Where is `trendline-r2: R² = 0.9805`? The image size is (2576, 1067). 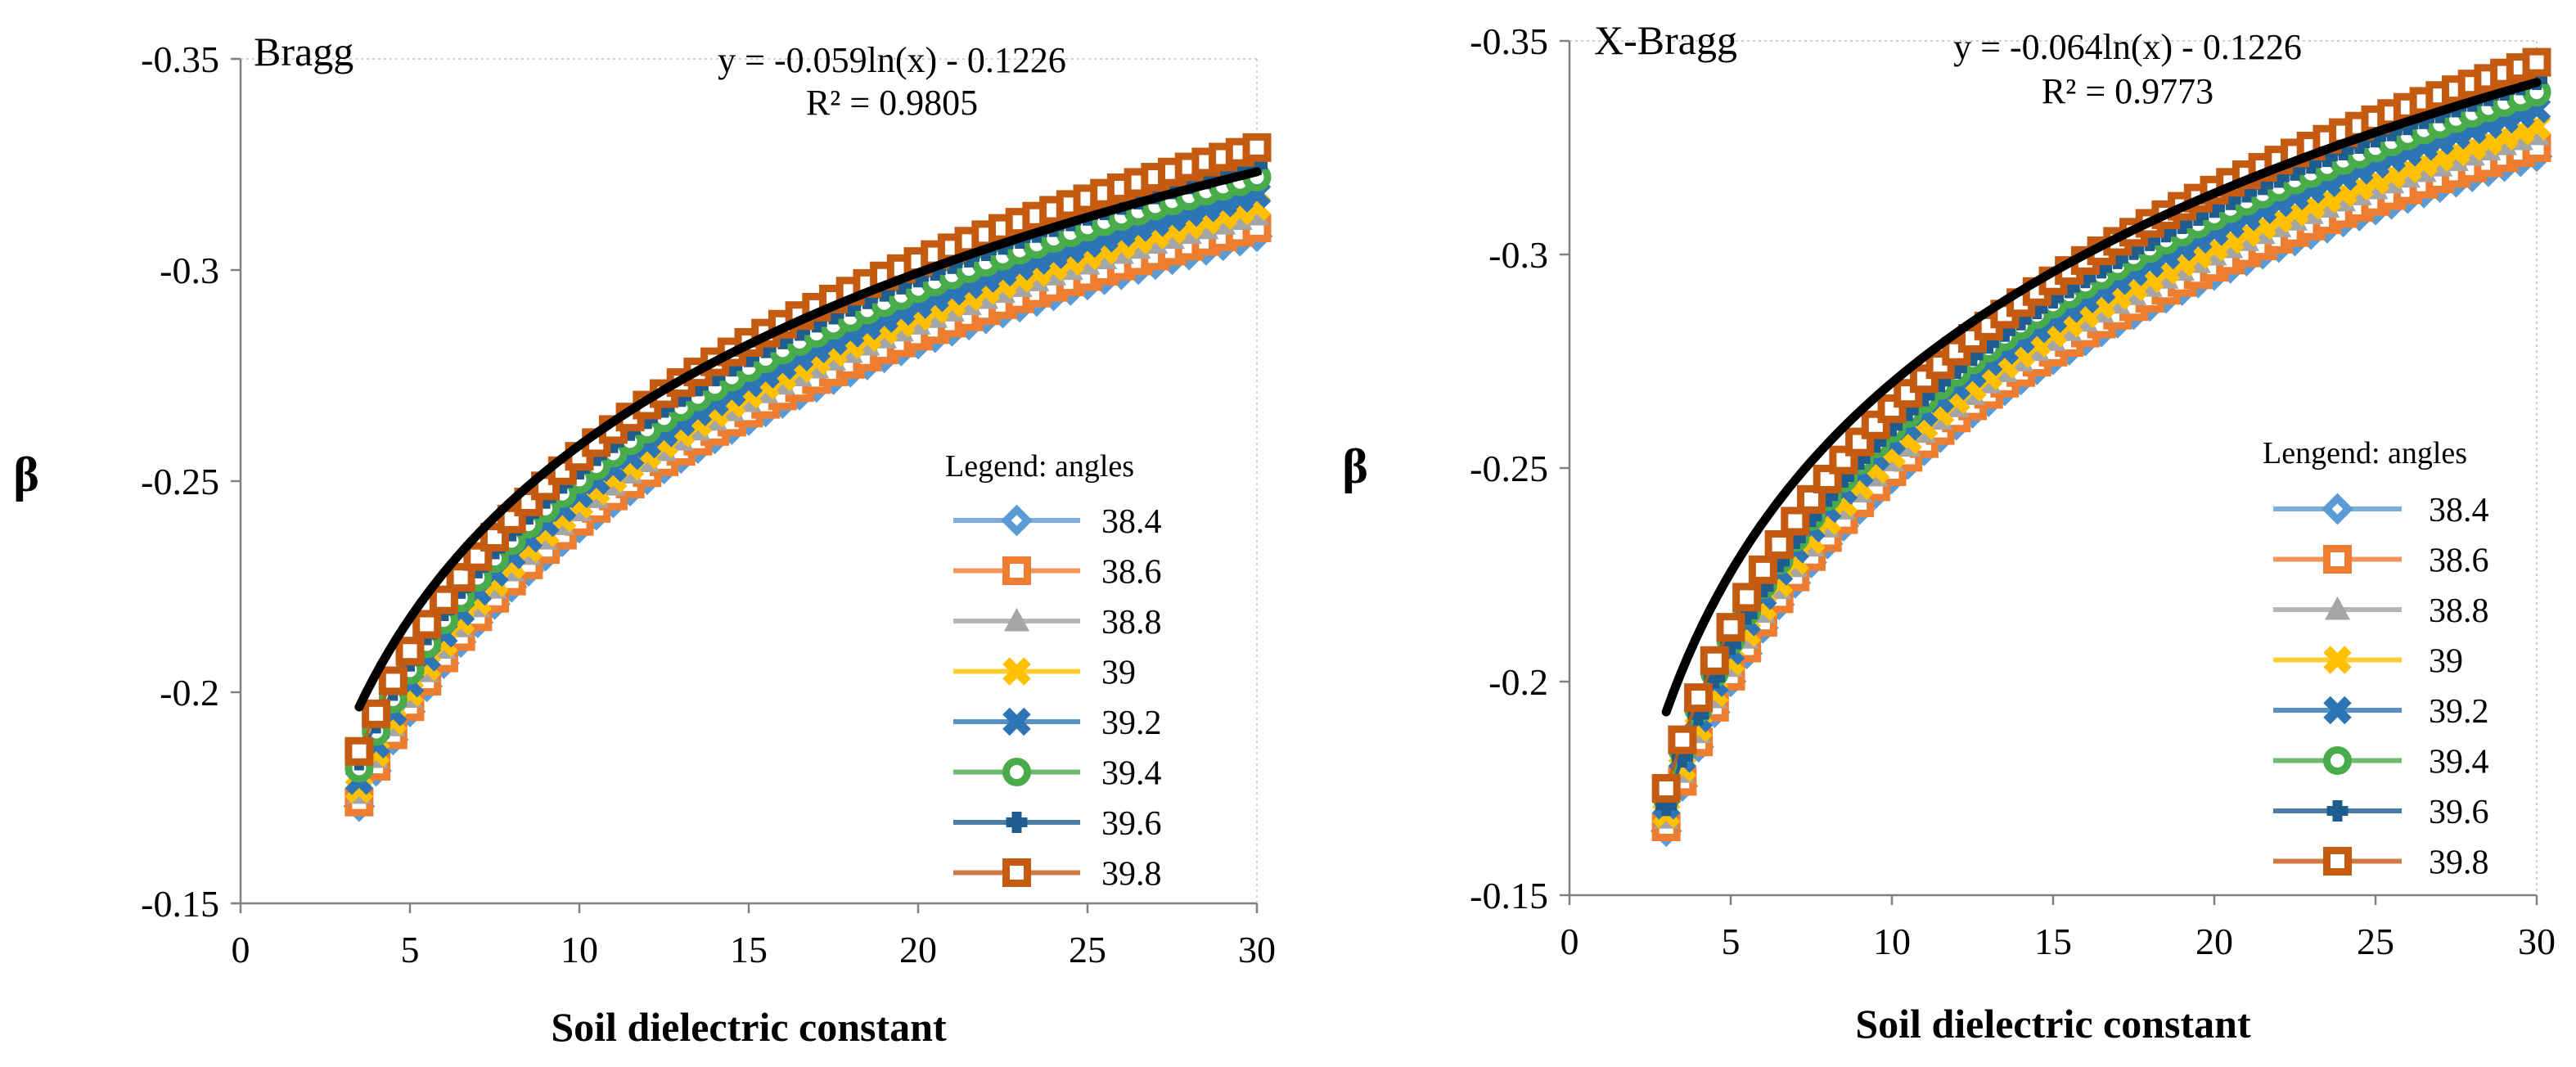
trendline-r2: R² = 0.9805 is located at coordinates (892, 103).